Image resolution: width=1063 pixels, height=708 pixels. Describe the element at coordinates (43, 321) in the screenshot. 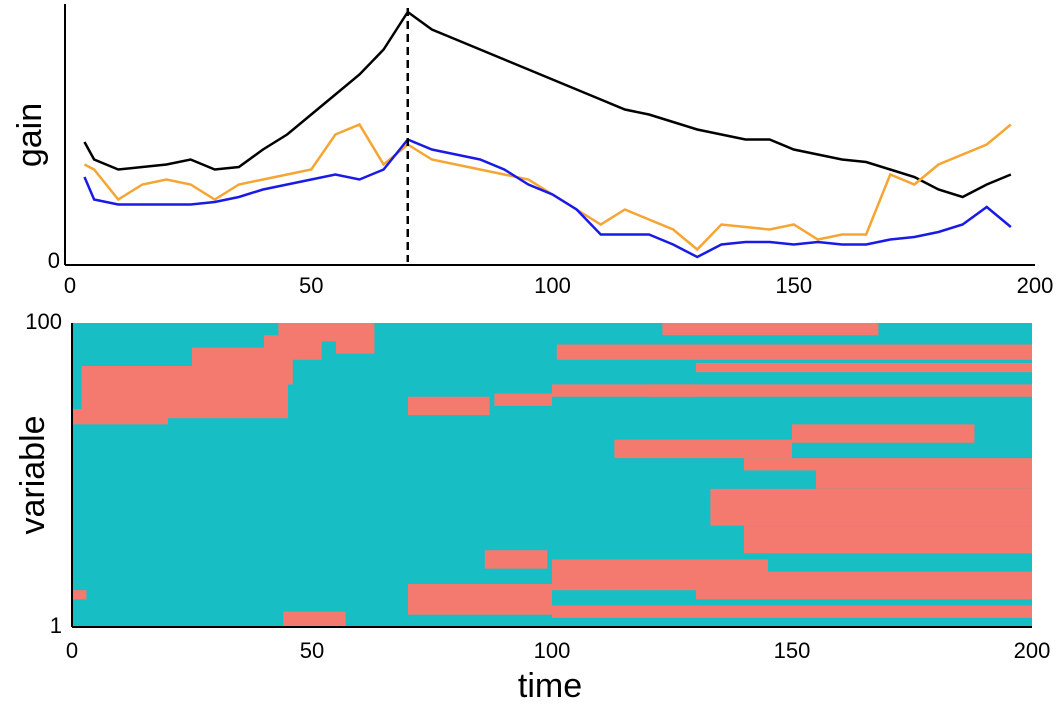

I see `y-tick-label: 100` at that location.